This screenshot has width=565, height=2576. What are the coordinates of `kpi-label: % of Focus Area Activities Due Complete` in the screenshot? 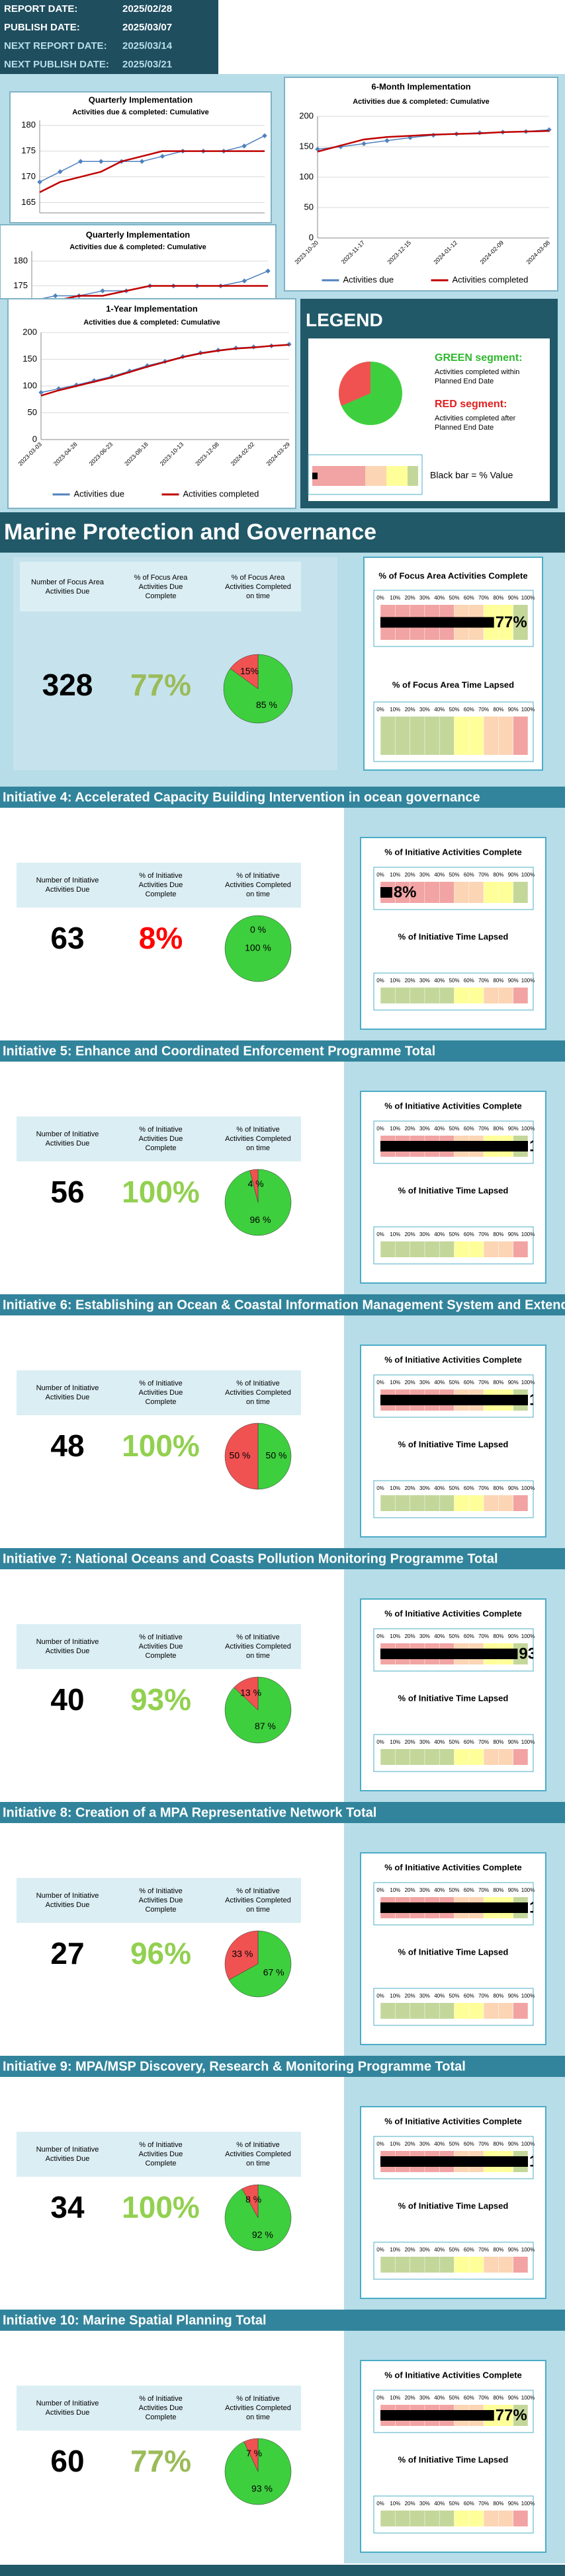 It's located at (161, 587).